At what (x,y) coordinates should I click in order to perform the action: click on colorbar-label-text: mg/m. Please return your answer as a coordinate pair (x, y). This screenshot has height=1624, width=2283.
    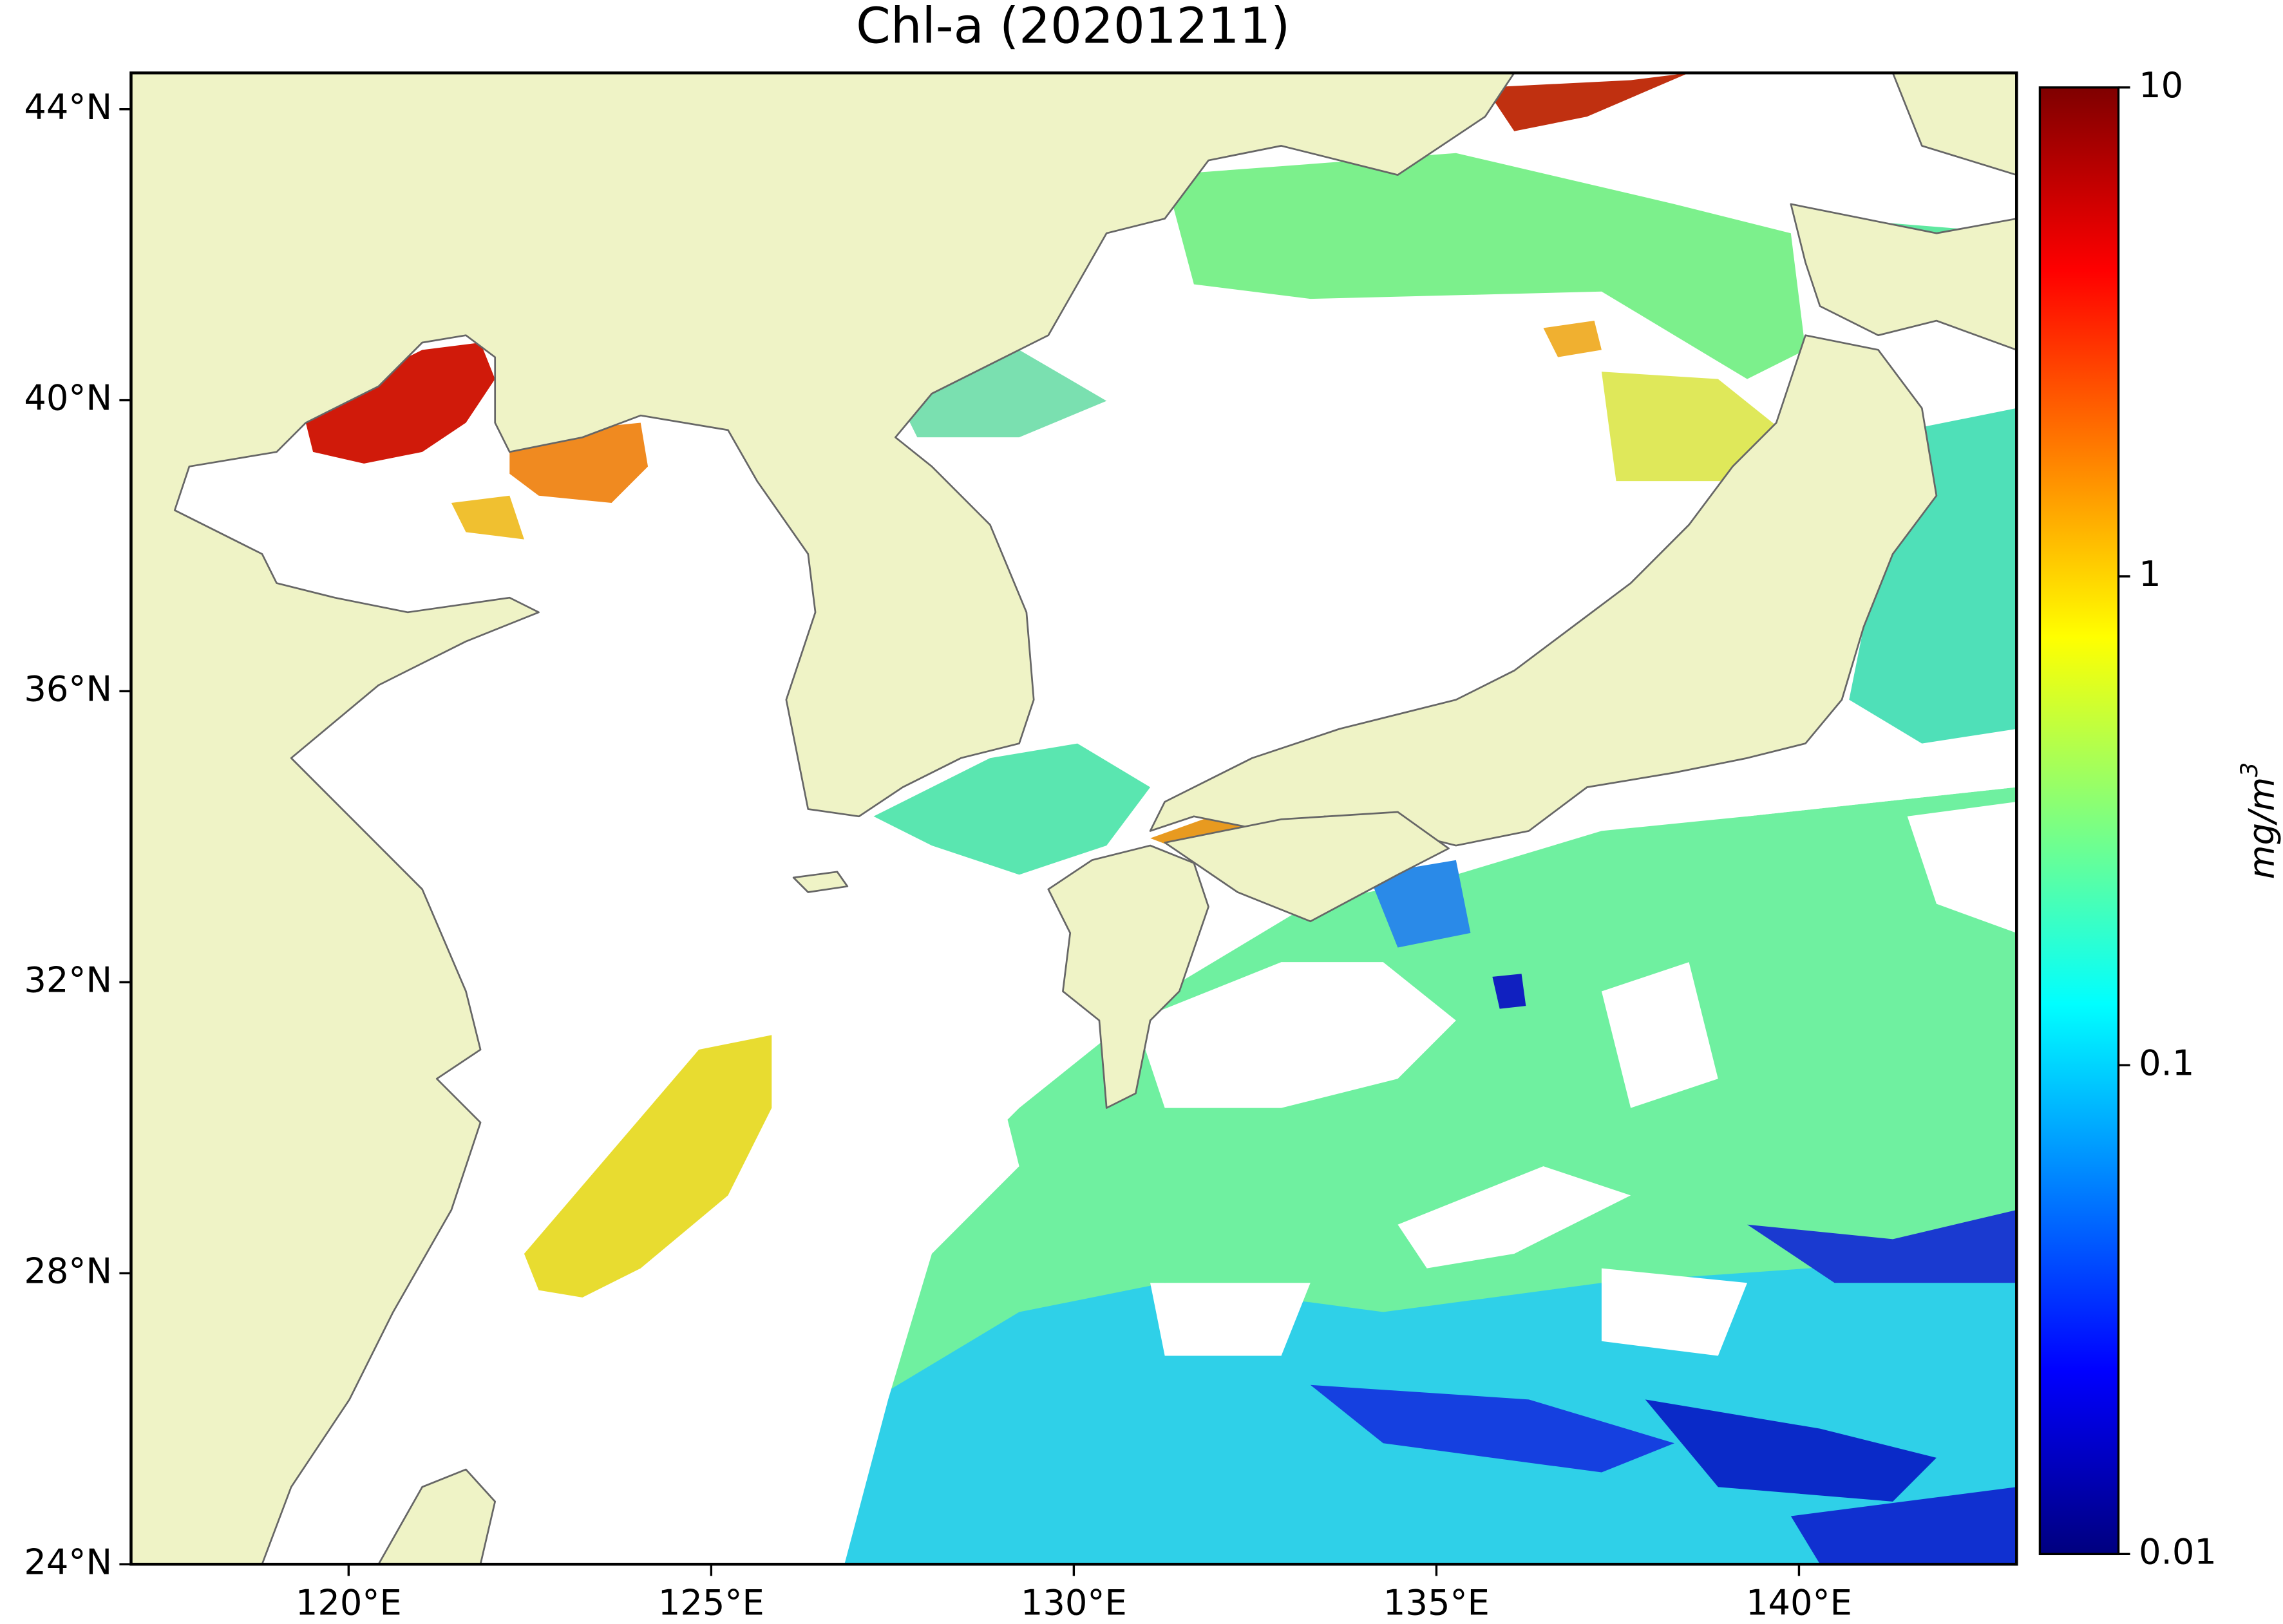
    Looking at the image, I should click on (2262, 829).